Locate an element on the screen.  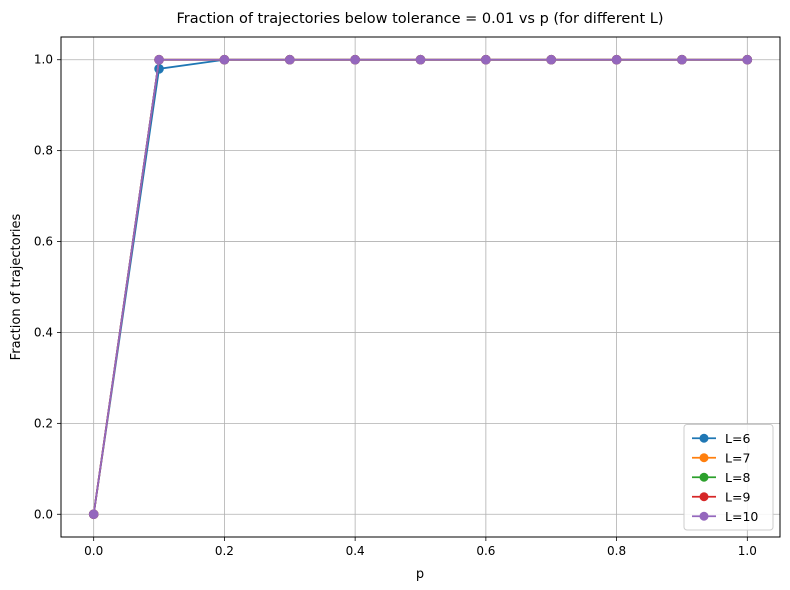
y-tick-label: 0.0 is located at coordinates (43, 514).